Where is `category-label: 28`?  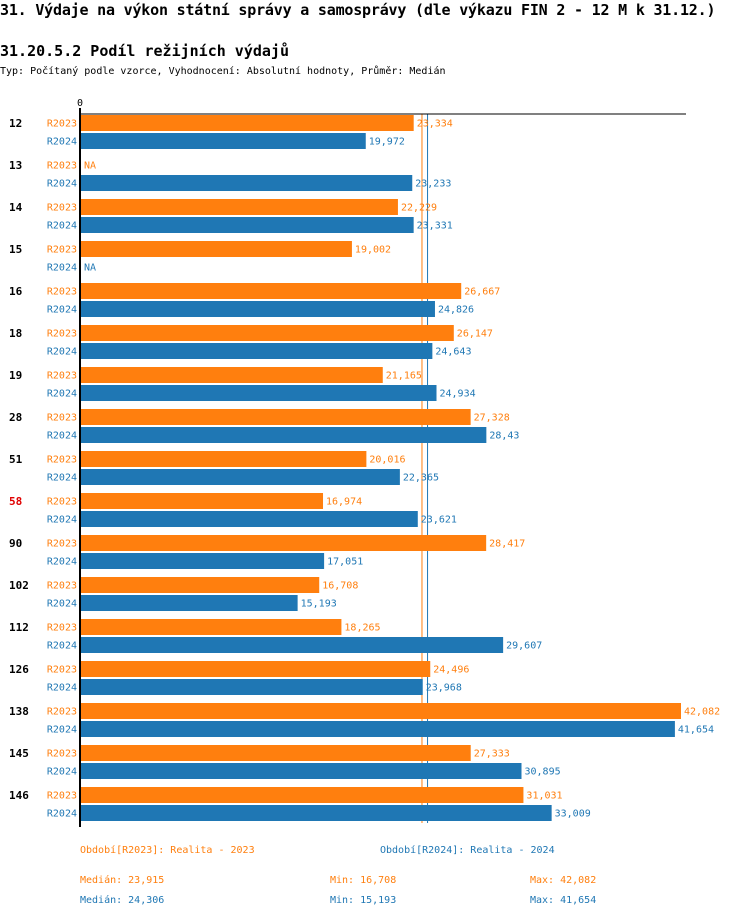
category-label: 28 is located at coordinates (15, 417).